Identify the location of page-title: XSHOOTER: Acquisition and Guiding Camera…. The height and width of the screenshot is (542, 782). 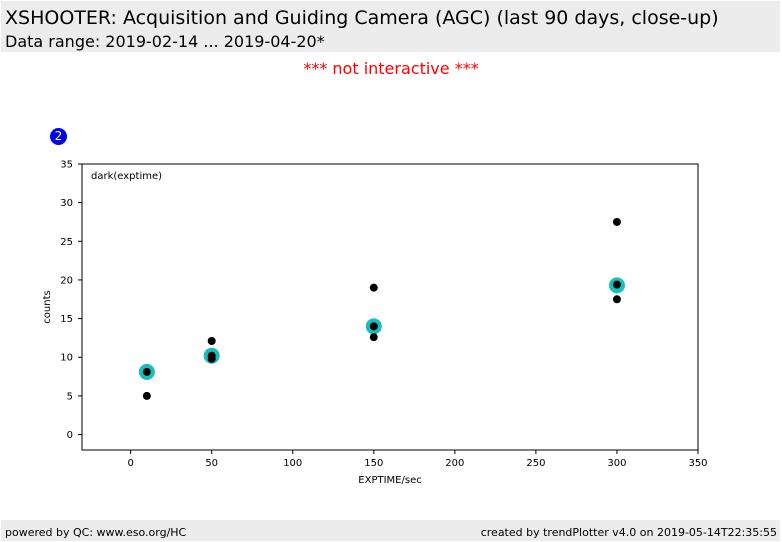
(362, 18).